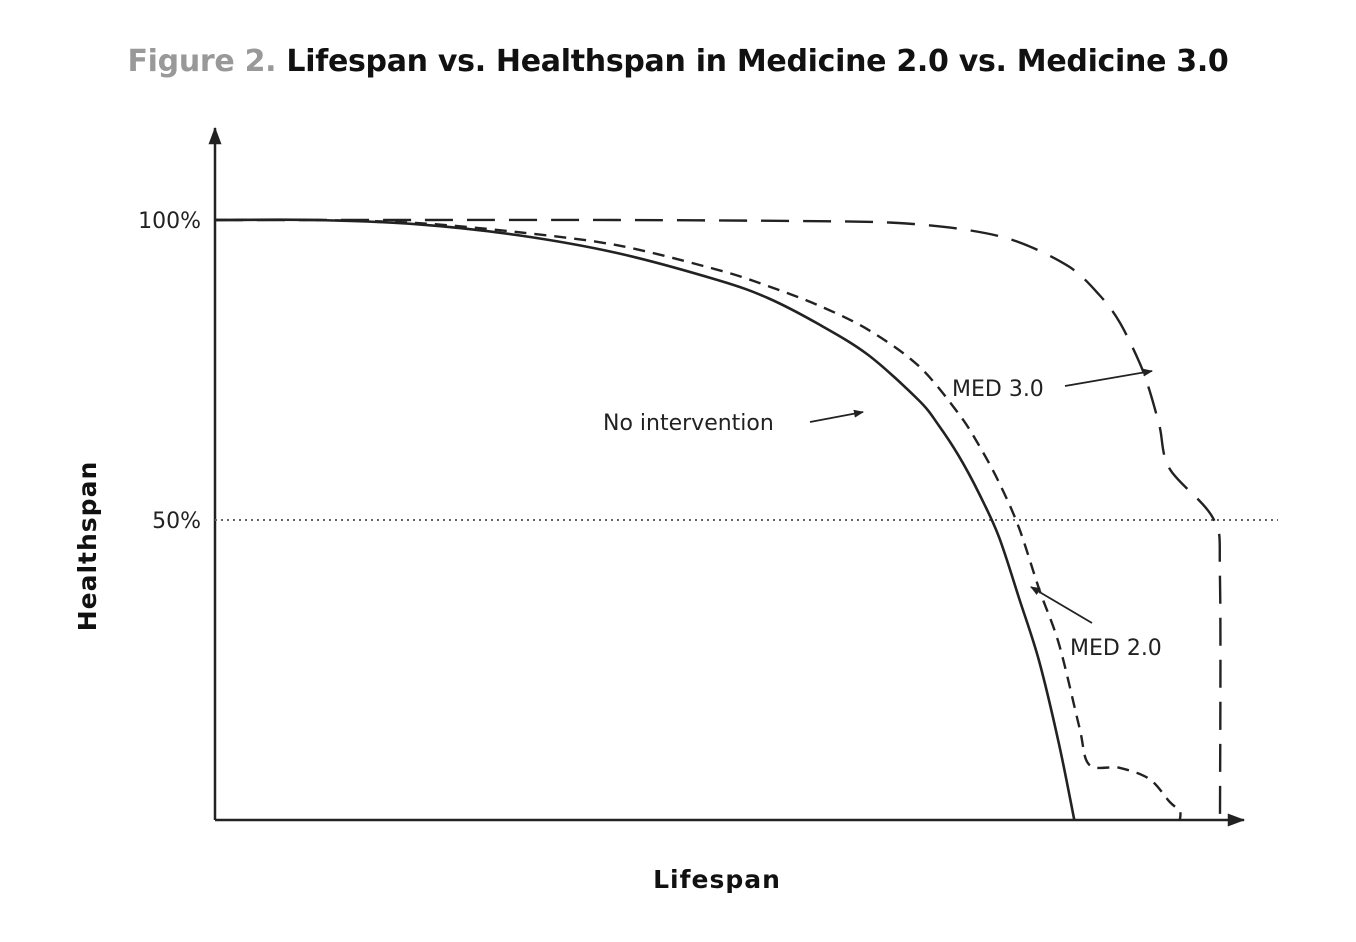  Describe the element at coordinates (87, 546) in the screenshot. I see `y-axis-title: Healthspan` at that location.